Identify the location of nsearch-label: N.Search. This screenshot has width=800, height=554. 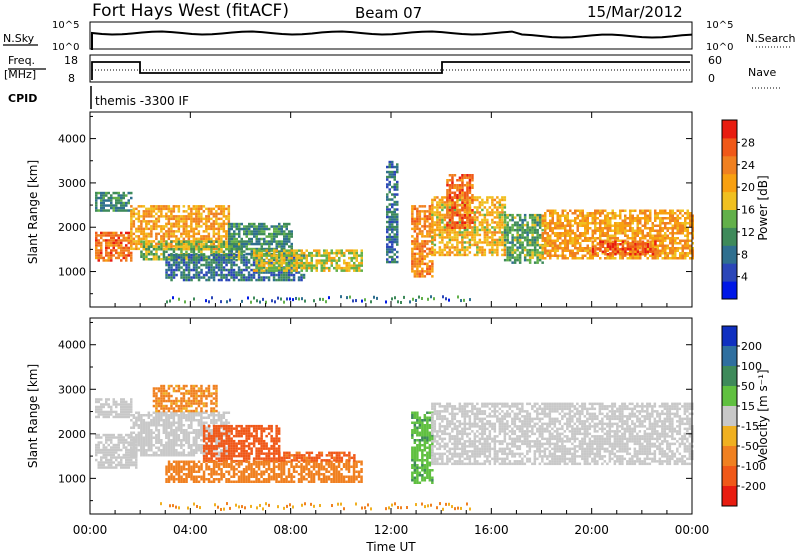
(771, 38).